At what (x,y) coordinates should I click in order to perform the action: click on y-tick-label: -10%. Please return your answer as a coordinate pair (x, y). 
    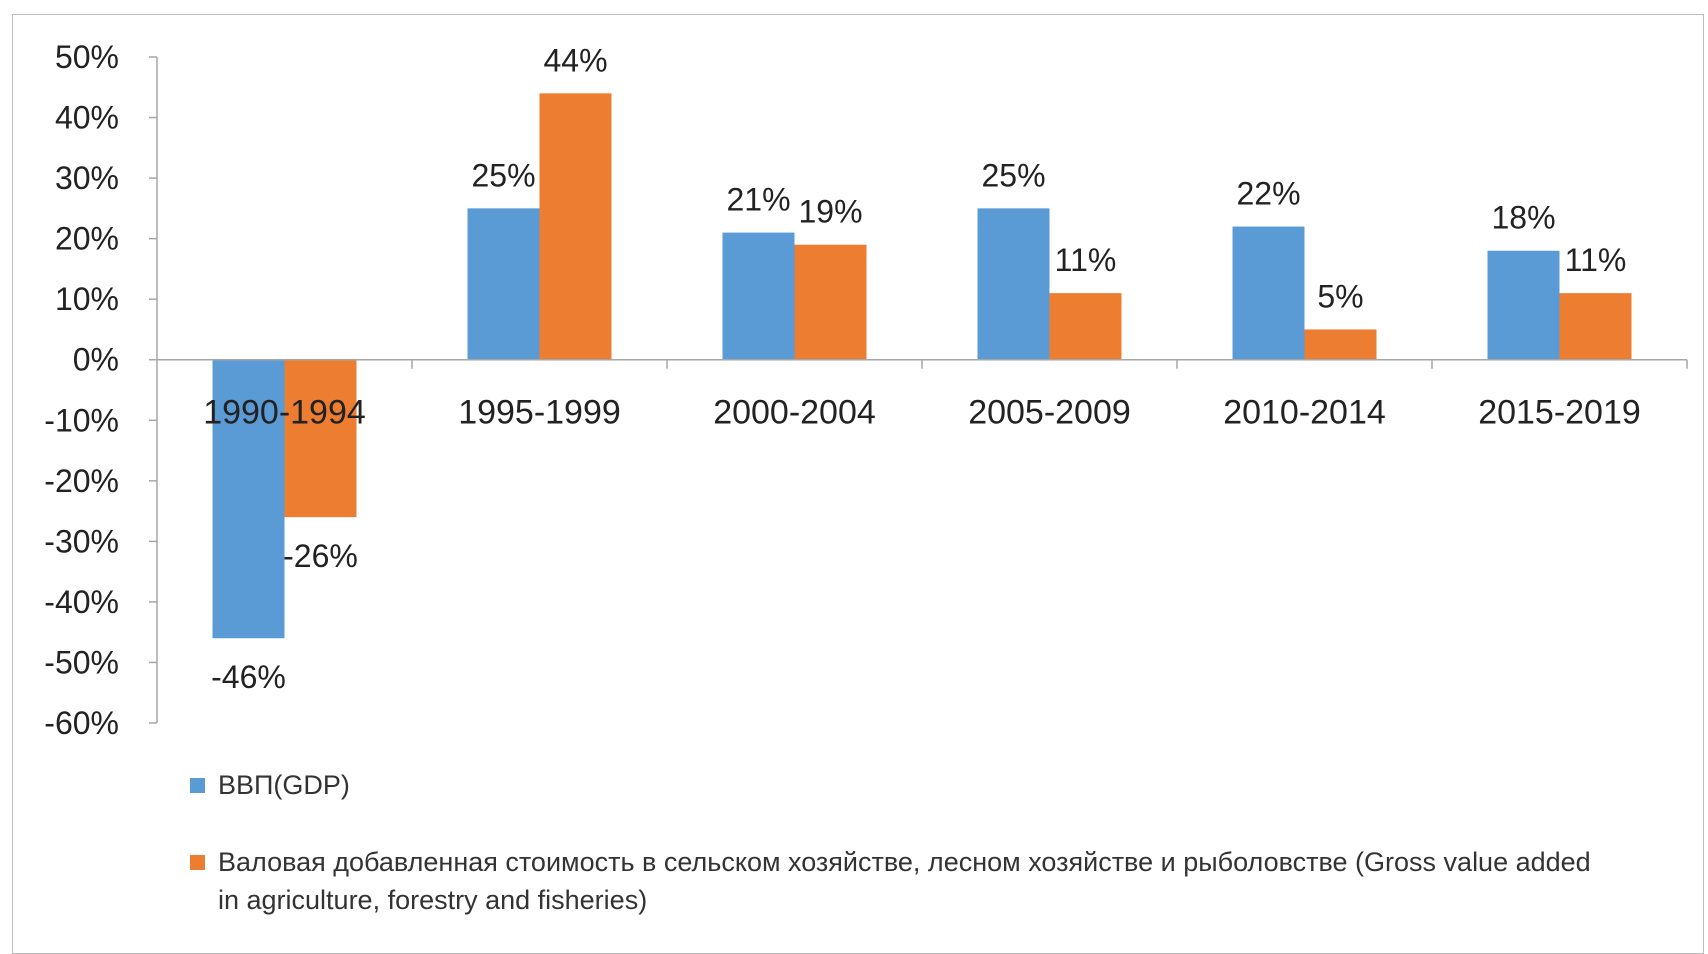
    Looking at the image, I should click on (81, 420).